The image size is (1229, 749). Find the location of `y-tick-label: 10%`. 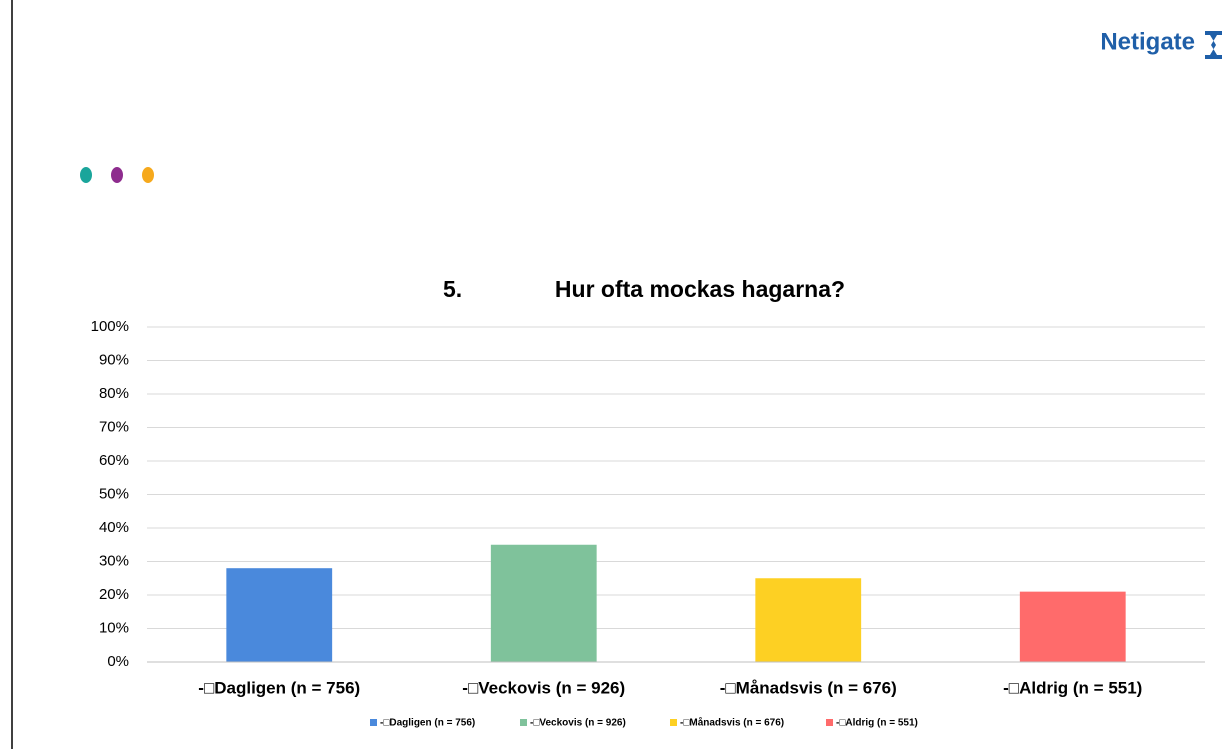

y-tick-label: 10% is located at coordinates (114, 627).